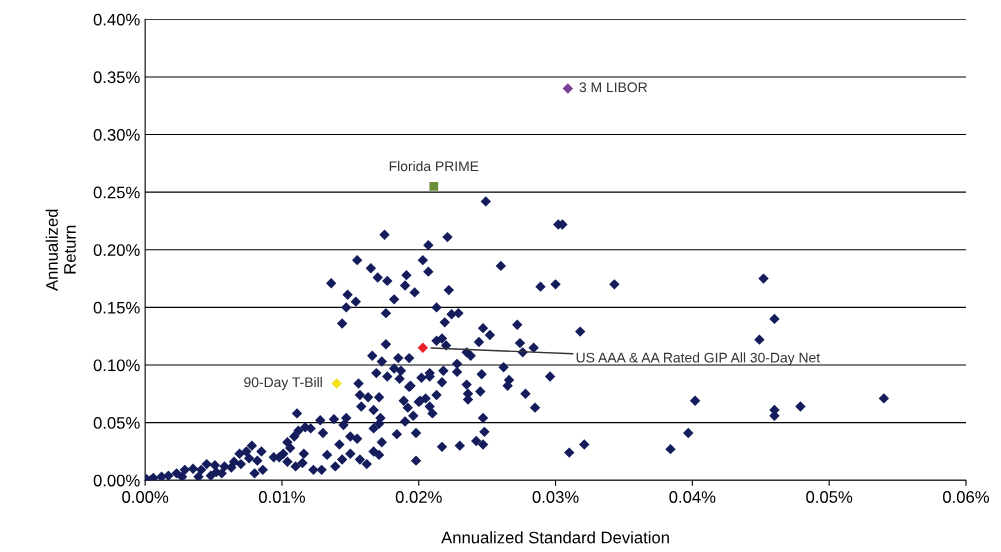 The height and width of the screenshot is (552, 1001). What do you see at coordinates (116, 423) in the screenshot?
I see `y-tick-label: 0.05%` at bounding box center [116, 423].